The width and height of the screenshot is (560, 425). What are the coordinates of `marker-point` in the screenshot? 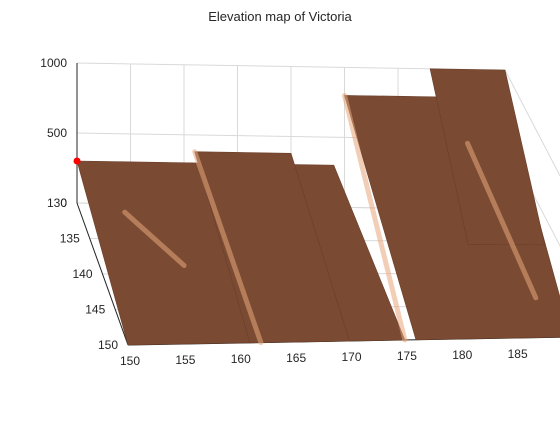 It's located at (77, 161).